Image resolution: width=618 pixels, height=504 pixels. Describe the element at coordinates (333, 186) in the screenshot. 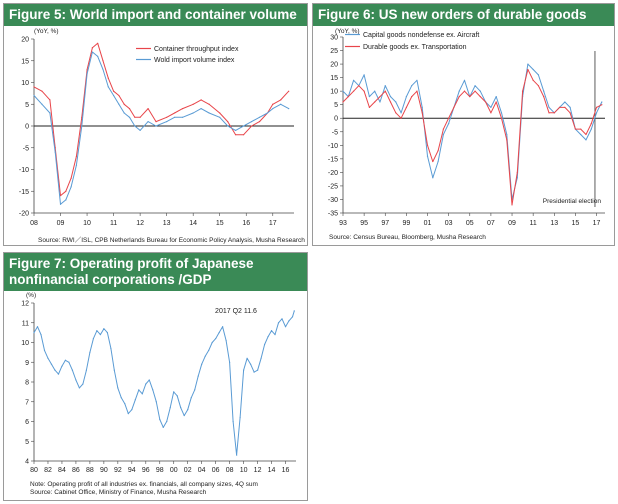

I see `y-tick-label: -25` at that location.